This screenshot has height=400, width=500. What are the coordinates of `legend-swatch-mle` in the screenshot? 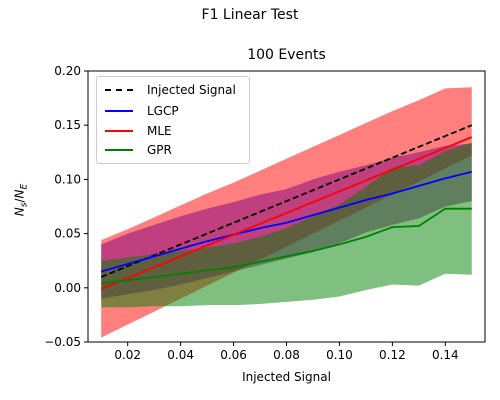 It's located at (119, 131).